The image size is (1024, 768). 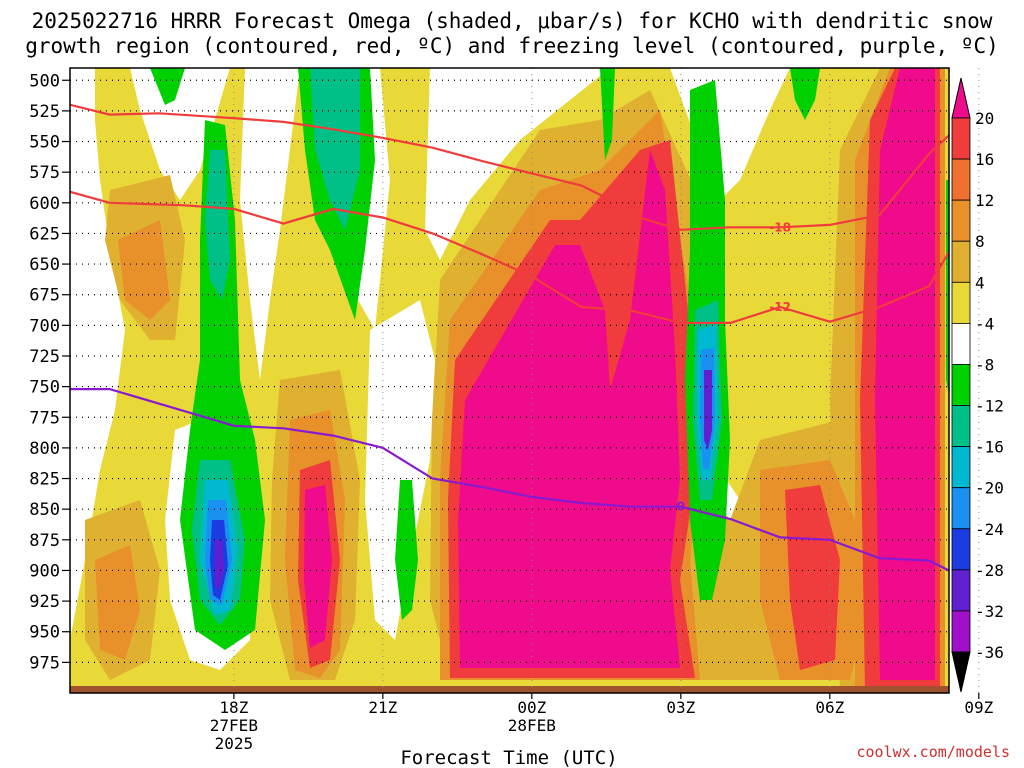 I want to click on y-tick-label: 650, so click(x=44, y=265).